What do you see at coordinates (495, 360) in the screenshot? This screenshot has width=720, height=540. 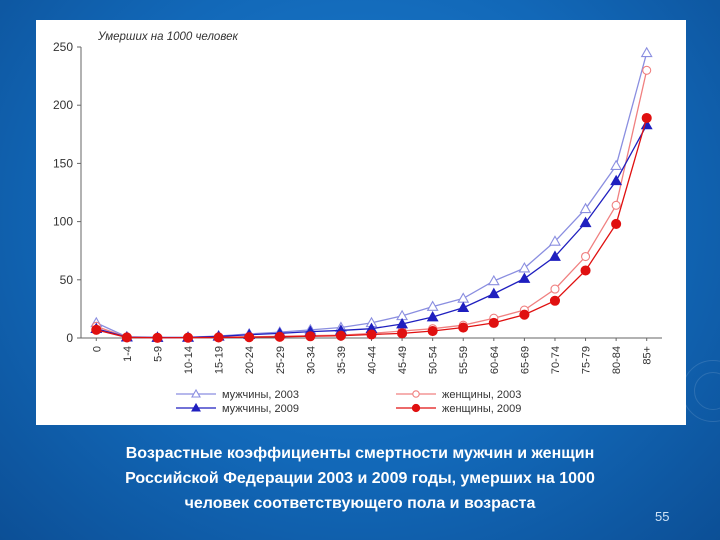 I see `x-tick-label: 60-64` at bounding box center [495, 360].